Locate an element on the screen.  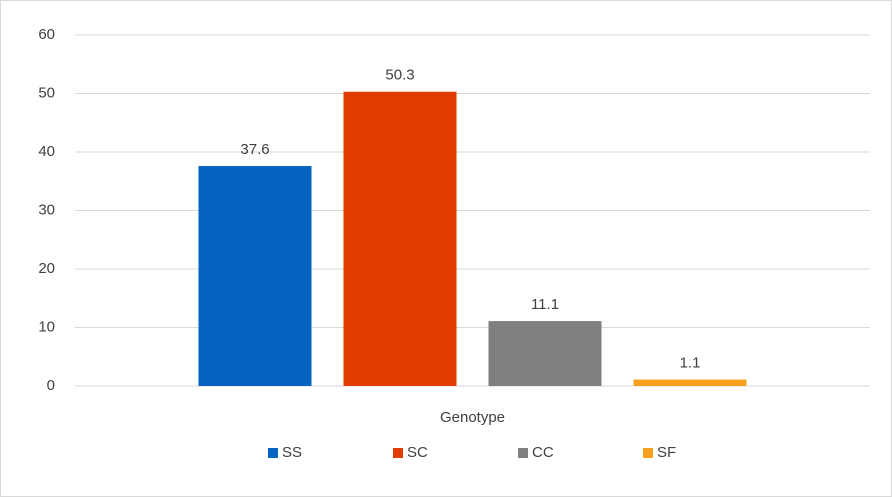
y-tick-label: 20 is located at coordinates (46, 268).